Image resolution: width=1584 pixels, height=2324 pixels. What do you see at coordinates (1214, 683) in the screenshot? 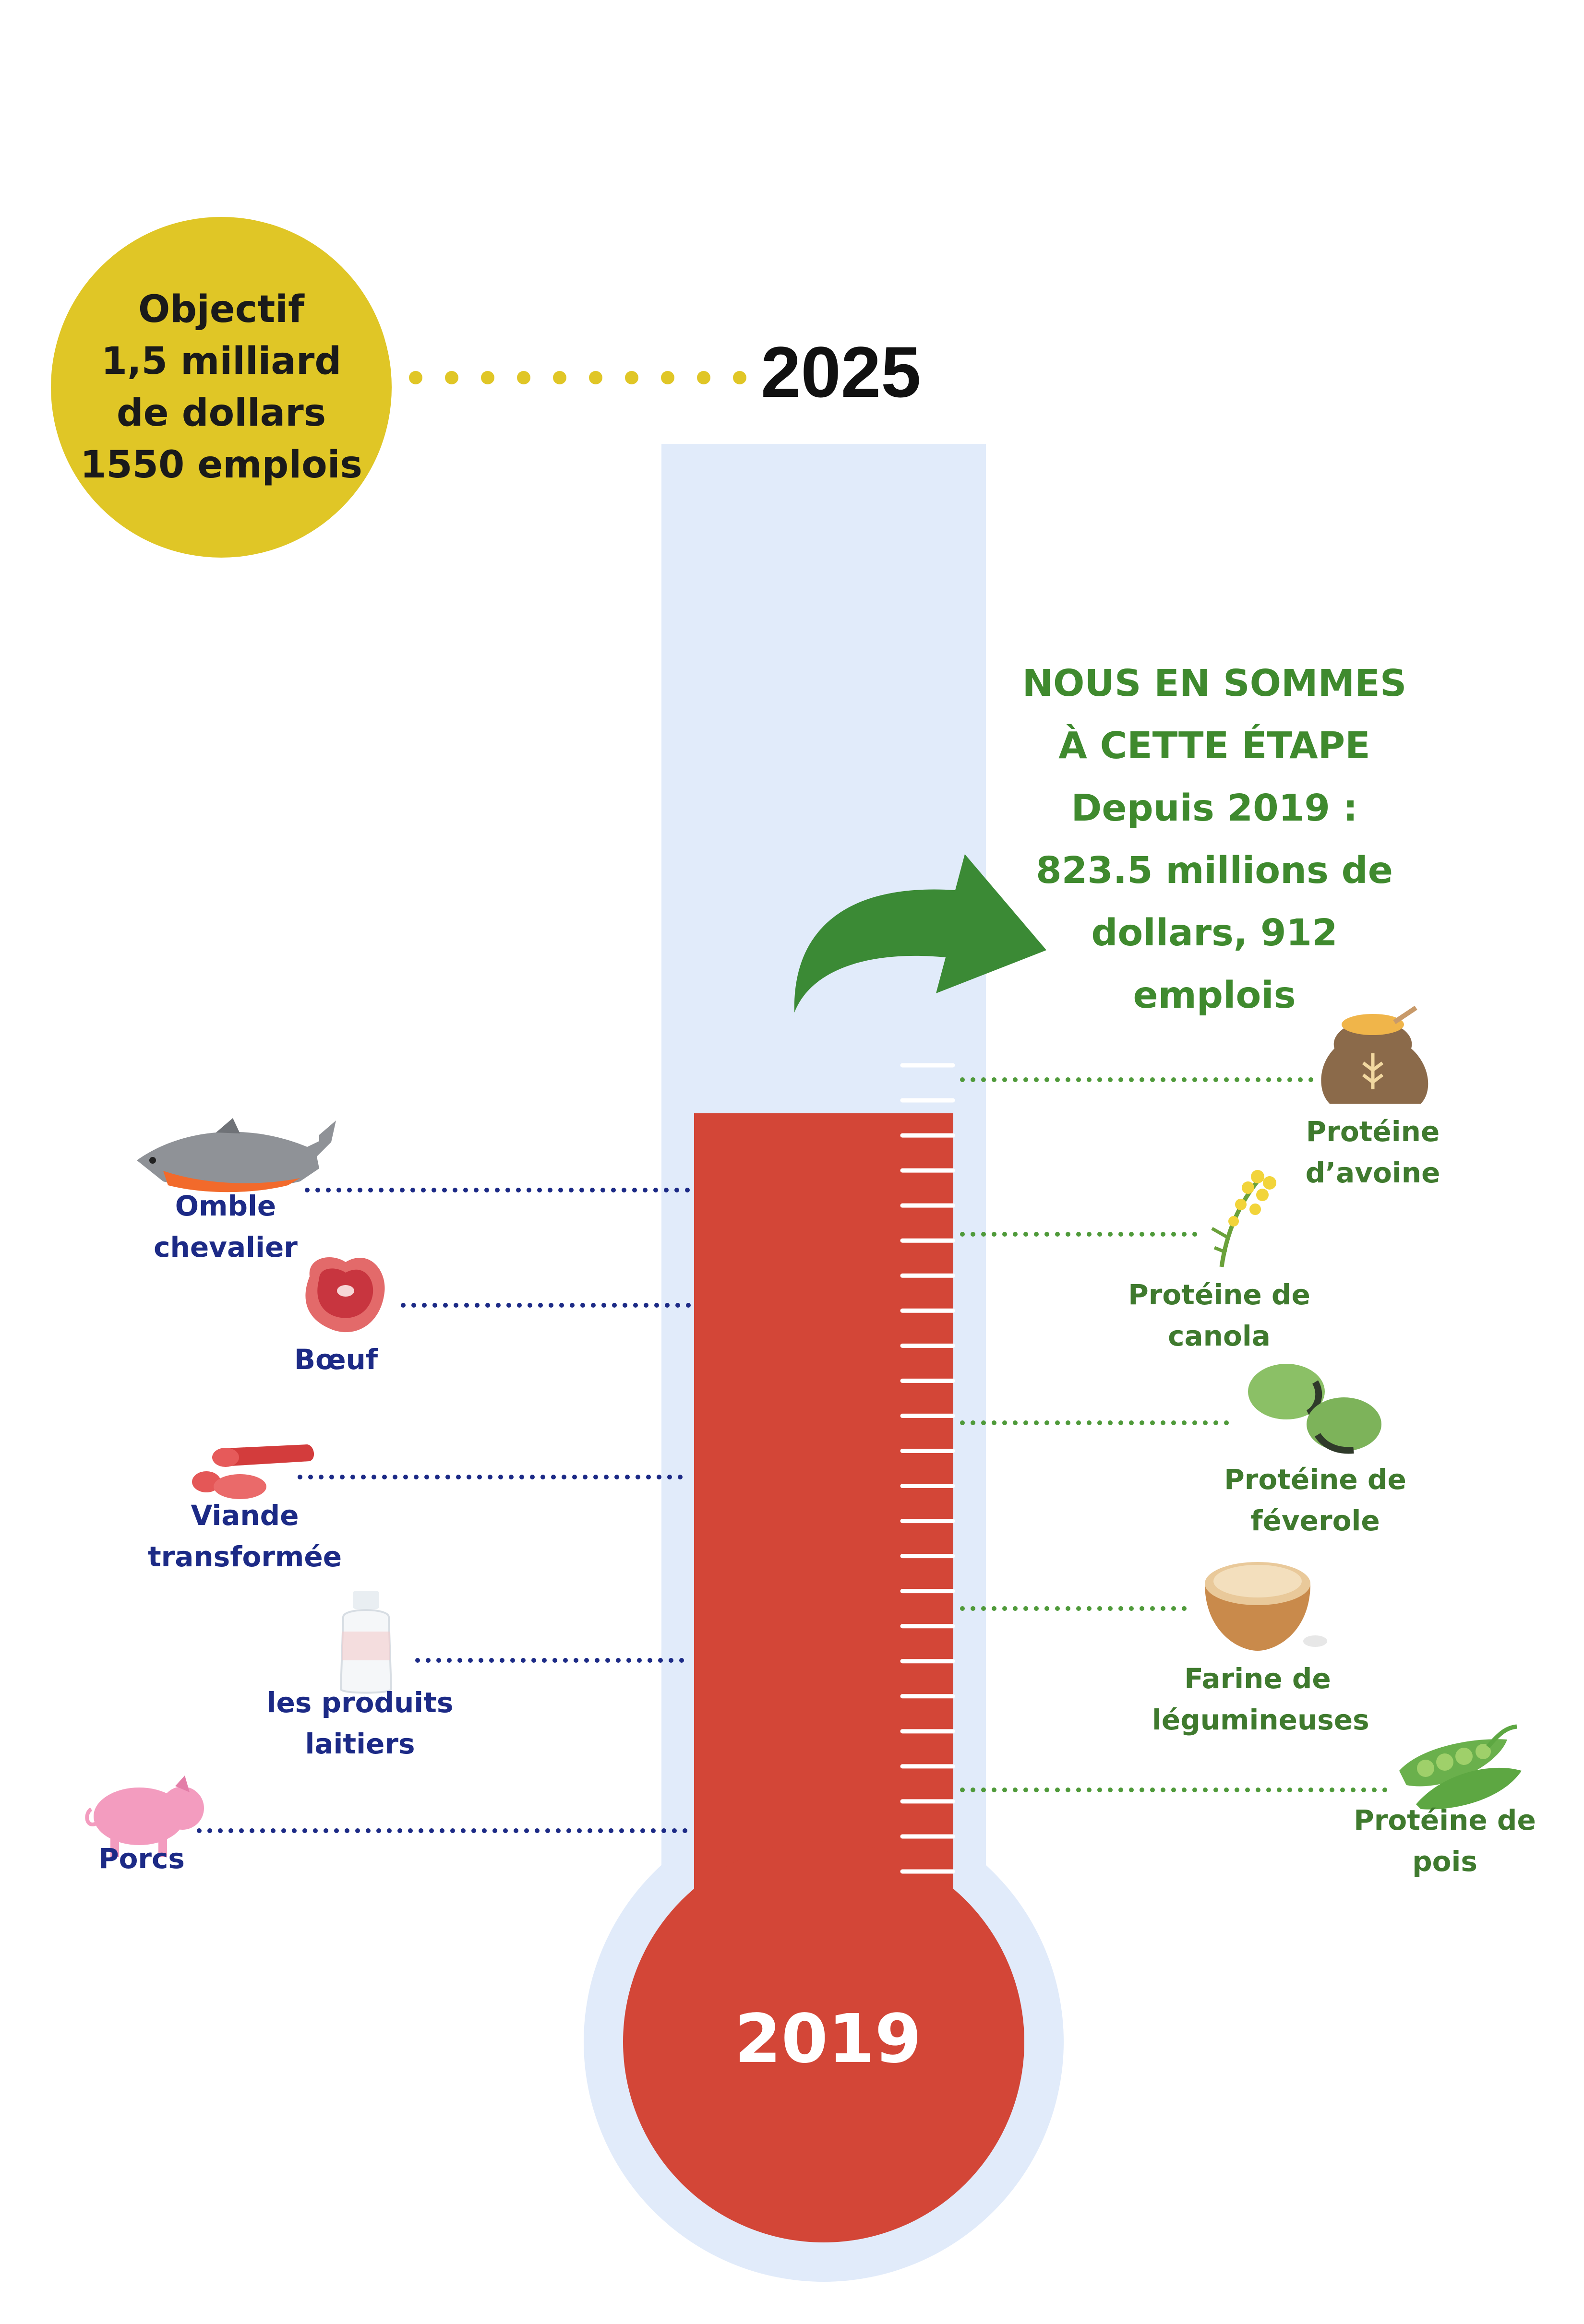
I see `status-line-1: NOUS EN SOMMES` at bounding box center [1214, 683].